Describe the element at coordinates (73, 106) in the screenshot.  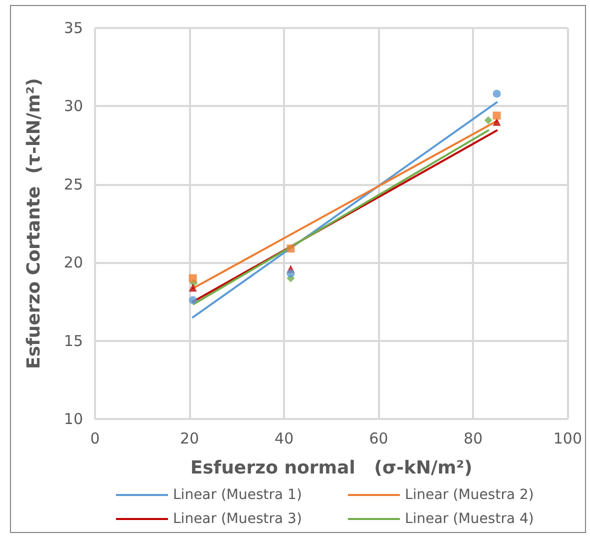
I see `y-tick-label: 30` at that location.